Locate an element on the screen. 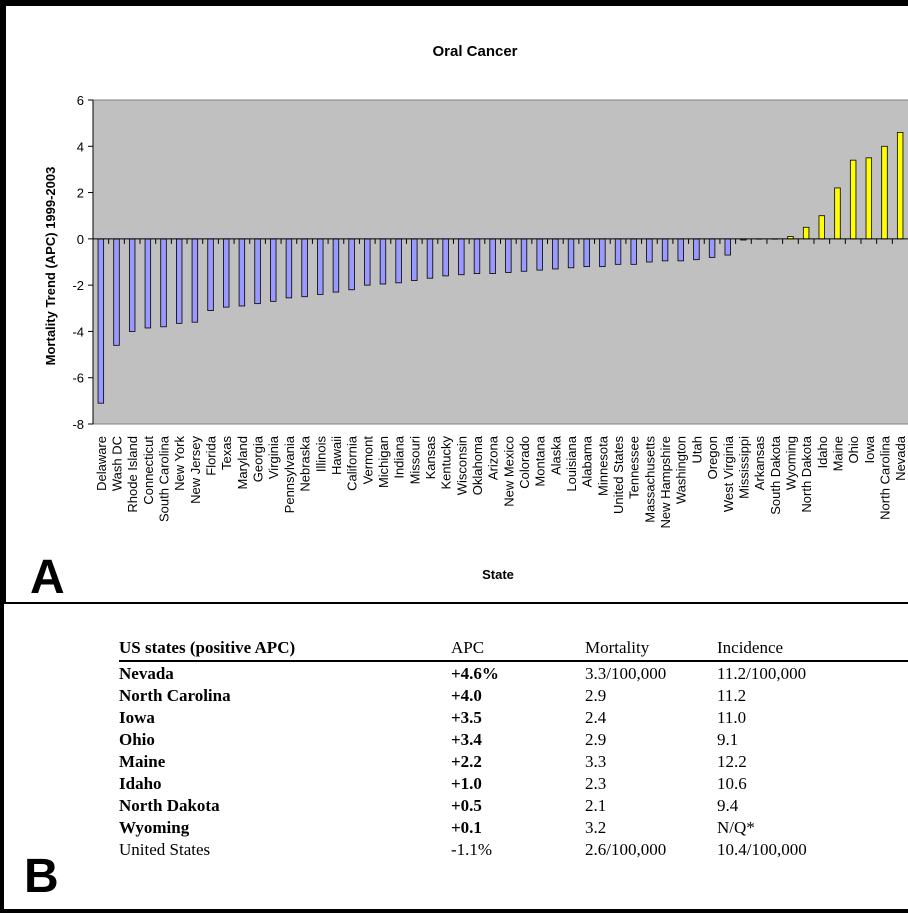 The image size is (908, 913). x-tick-label: Indiana is located at coordinates (399, 456).